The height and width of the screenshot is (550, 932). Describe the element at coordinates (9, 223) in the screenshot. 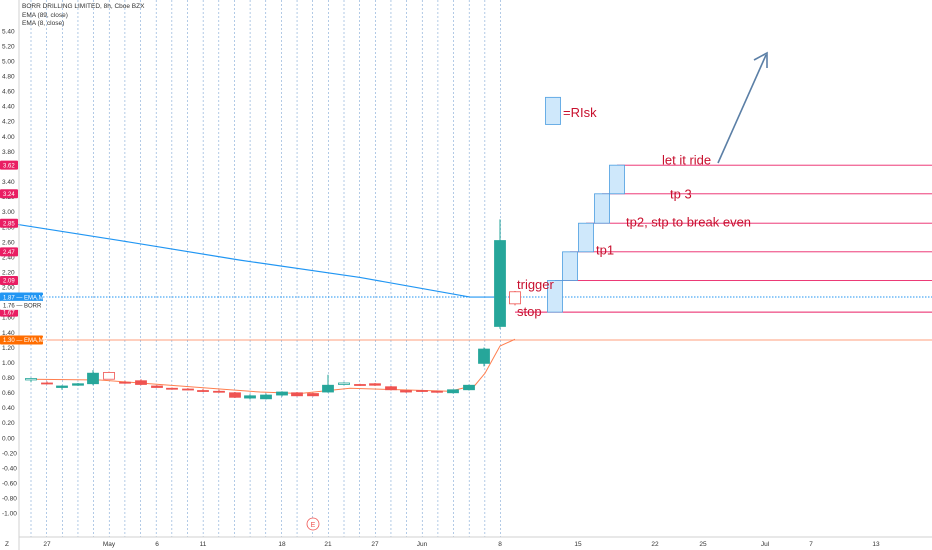

I see `price-tag: 2.85` at that location.